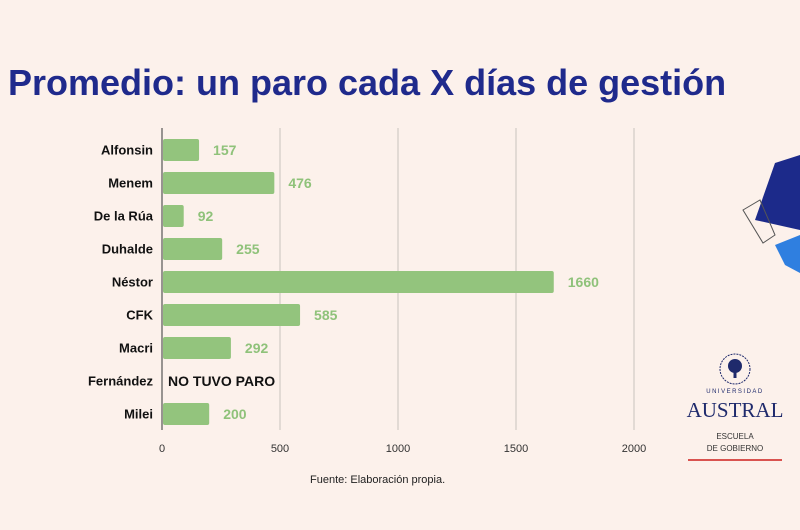 The width and height of the screenshot is (800, 530). What do you see at coordinates (139, 315) in the screenshot?
I see `category-label: CFK` at bounding box center [139, 315].